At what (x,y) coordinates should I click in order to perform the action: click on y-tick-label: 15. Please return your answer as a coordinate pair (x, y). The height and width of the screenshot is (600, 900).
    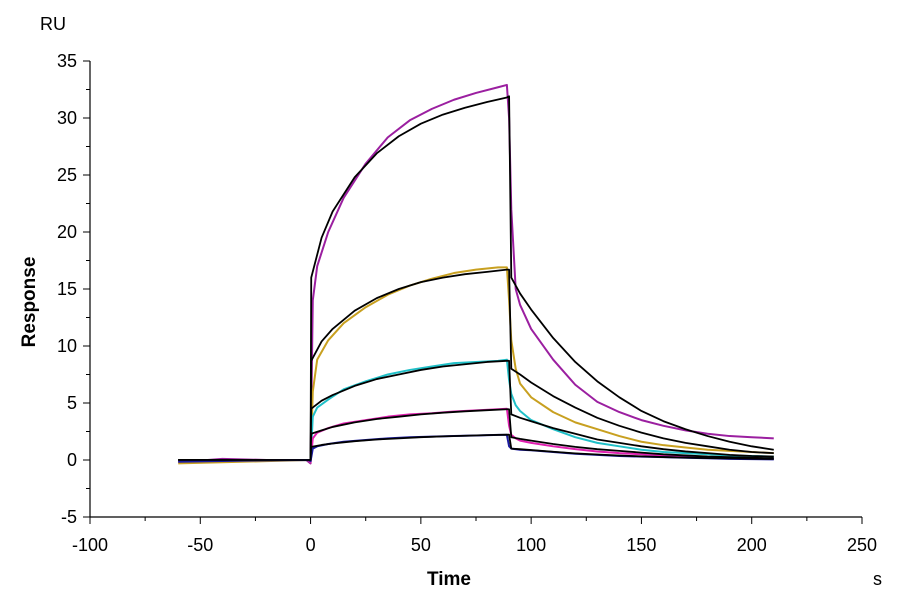
    Looking at the image, I should click on (67, 289).